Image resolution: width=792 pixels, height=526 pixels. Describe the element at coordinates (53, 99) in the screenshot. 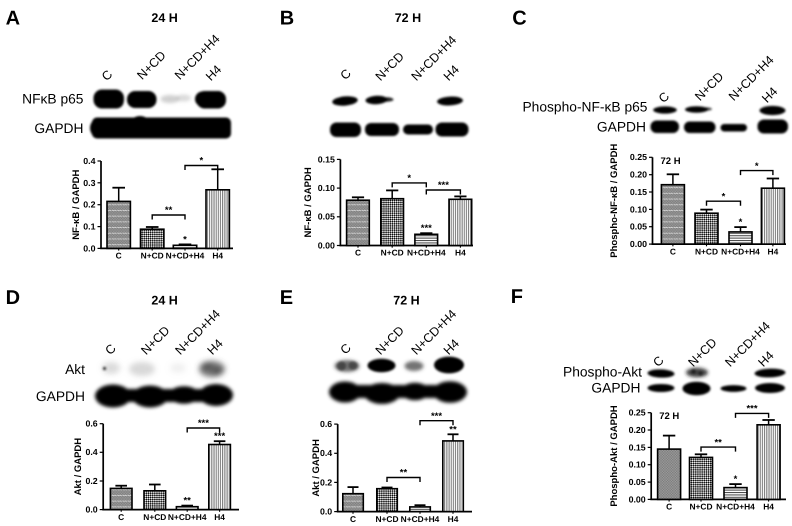

I see `svg-text: NFκB p65` at that location.